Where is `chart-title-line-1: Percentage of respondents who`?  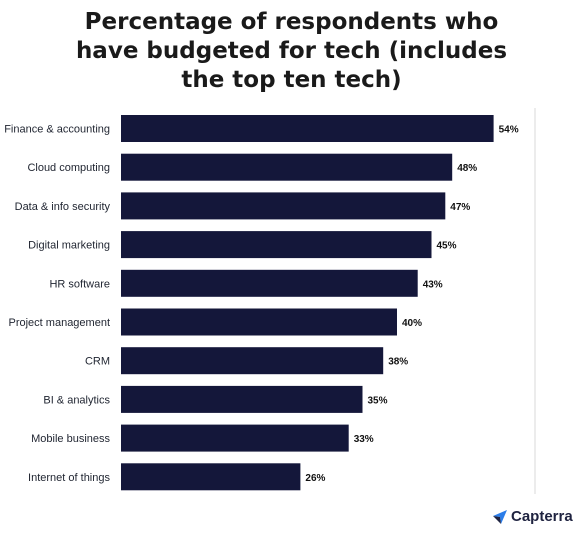
chart-title-line-1: Percentage of respondents who is located at coordinates (291, 22).